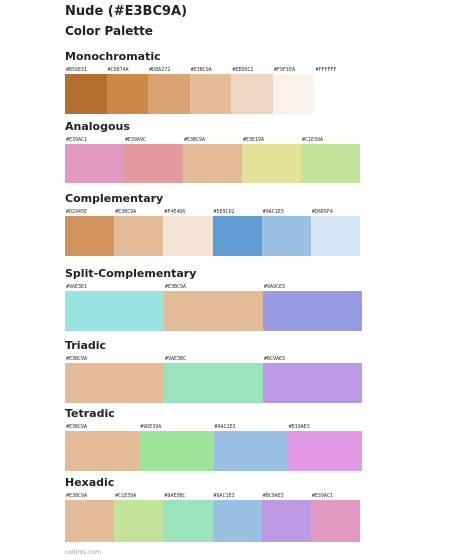 The width and height of the screenshot is (474, 560). Describe the element at coordinates (224, 496) in the screenshot. I see `hex-code-label: #9AC1E3` at that location.